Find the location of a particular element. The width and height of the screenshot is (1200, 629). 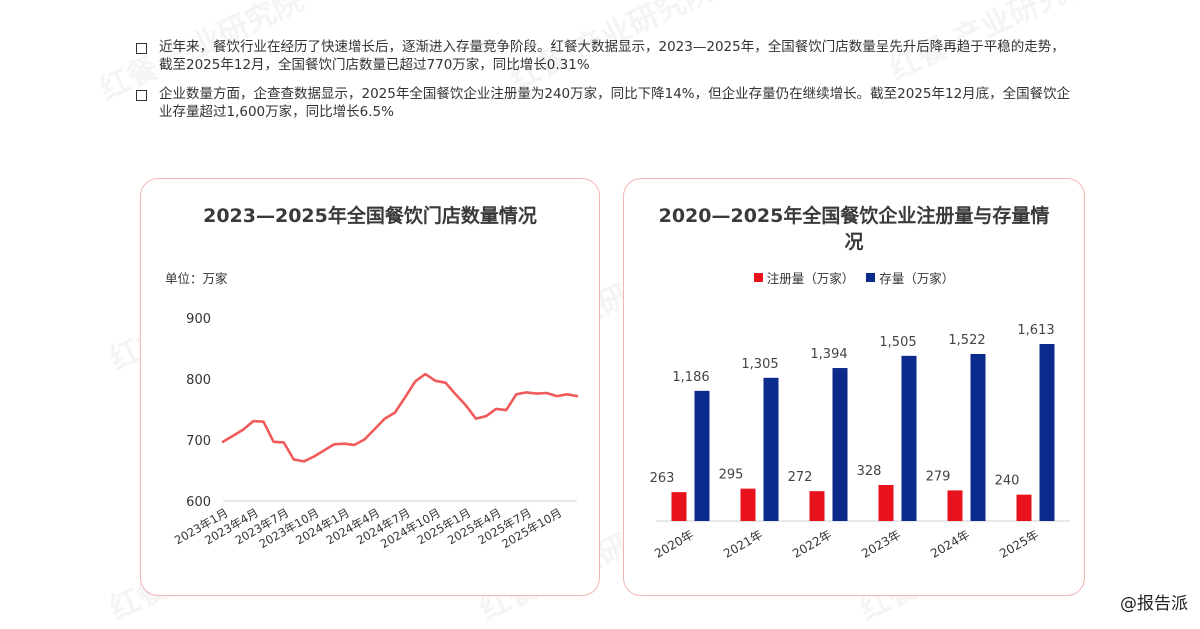

chart-title: 2023—2025年全国餐饮门店数量情况 is located at coordinates (370, 216).